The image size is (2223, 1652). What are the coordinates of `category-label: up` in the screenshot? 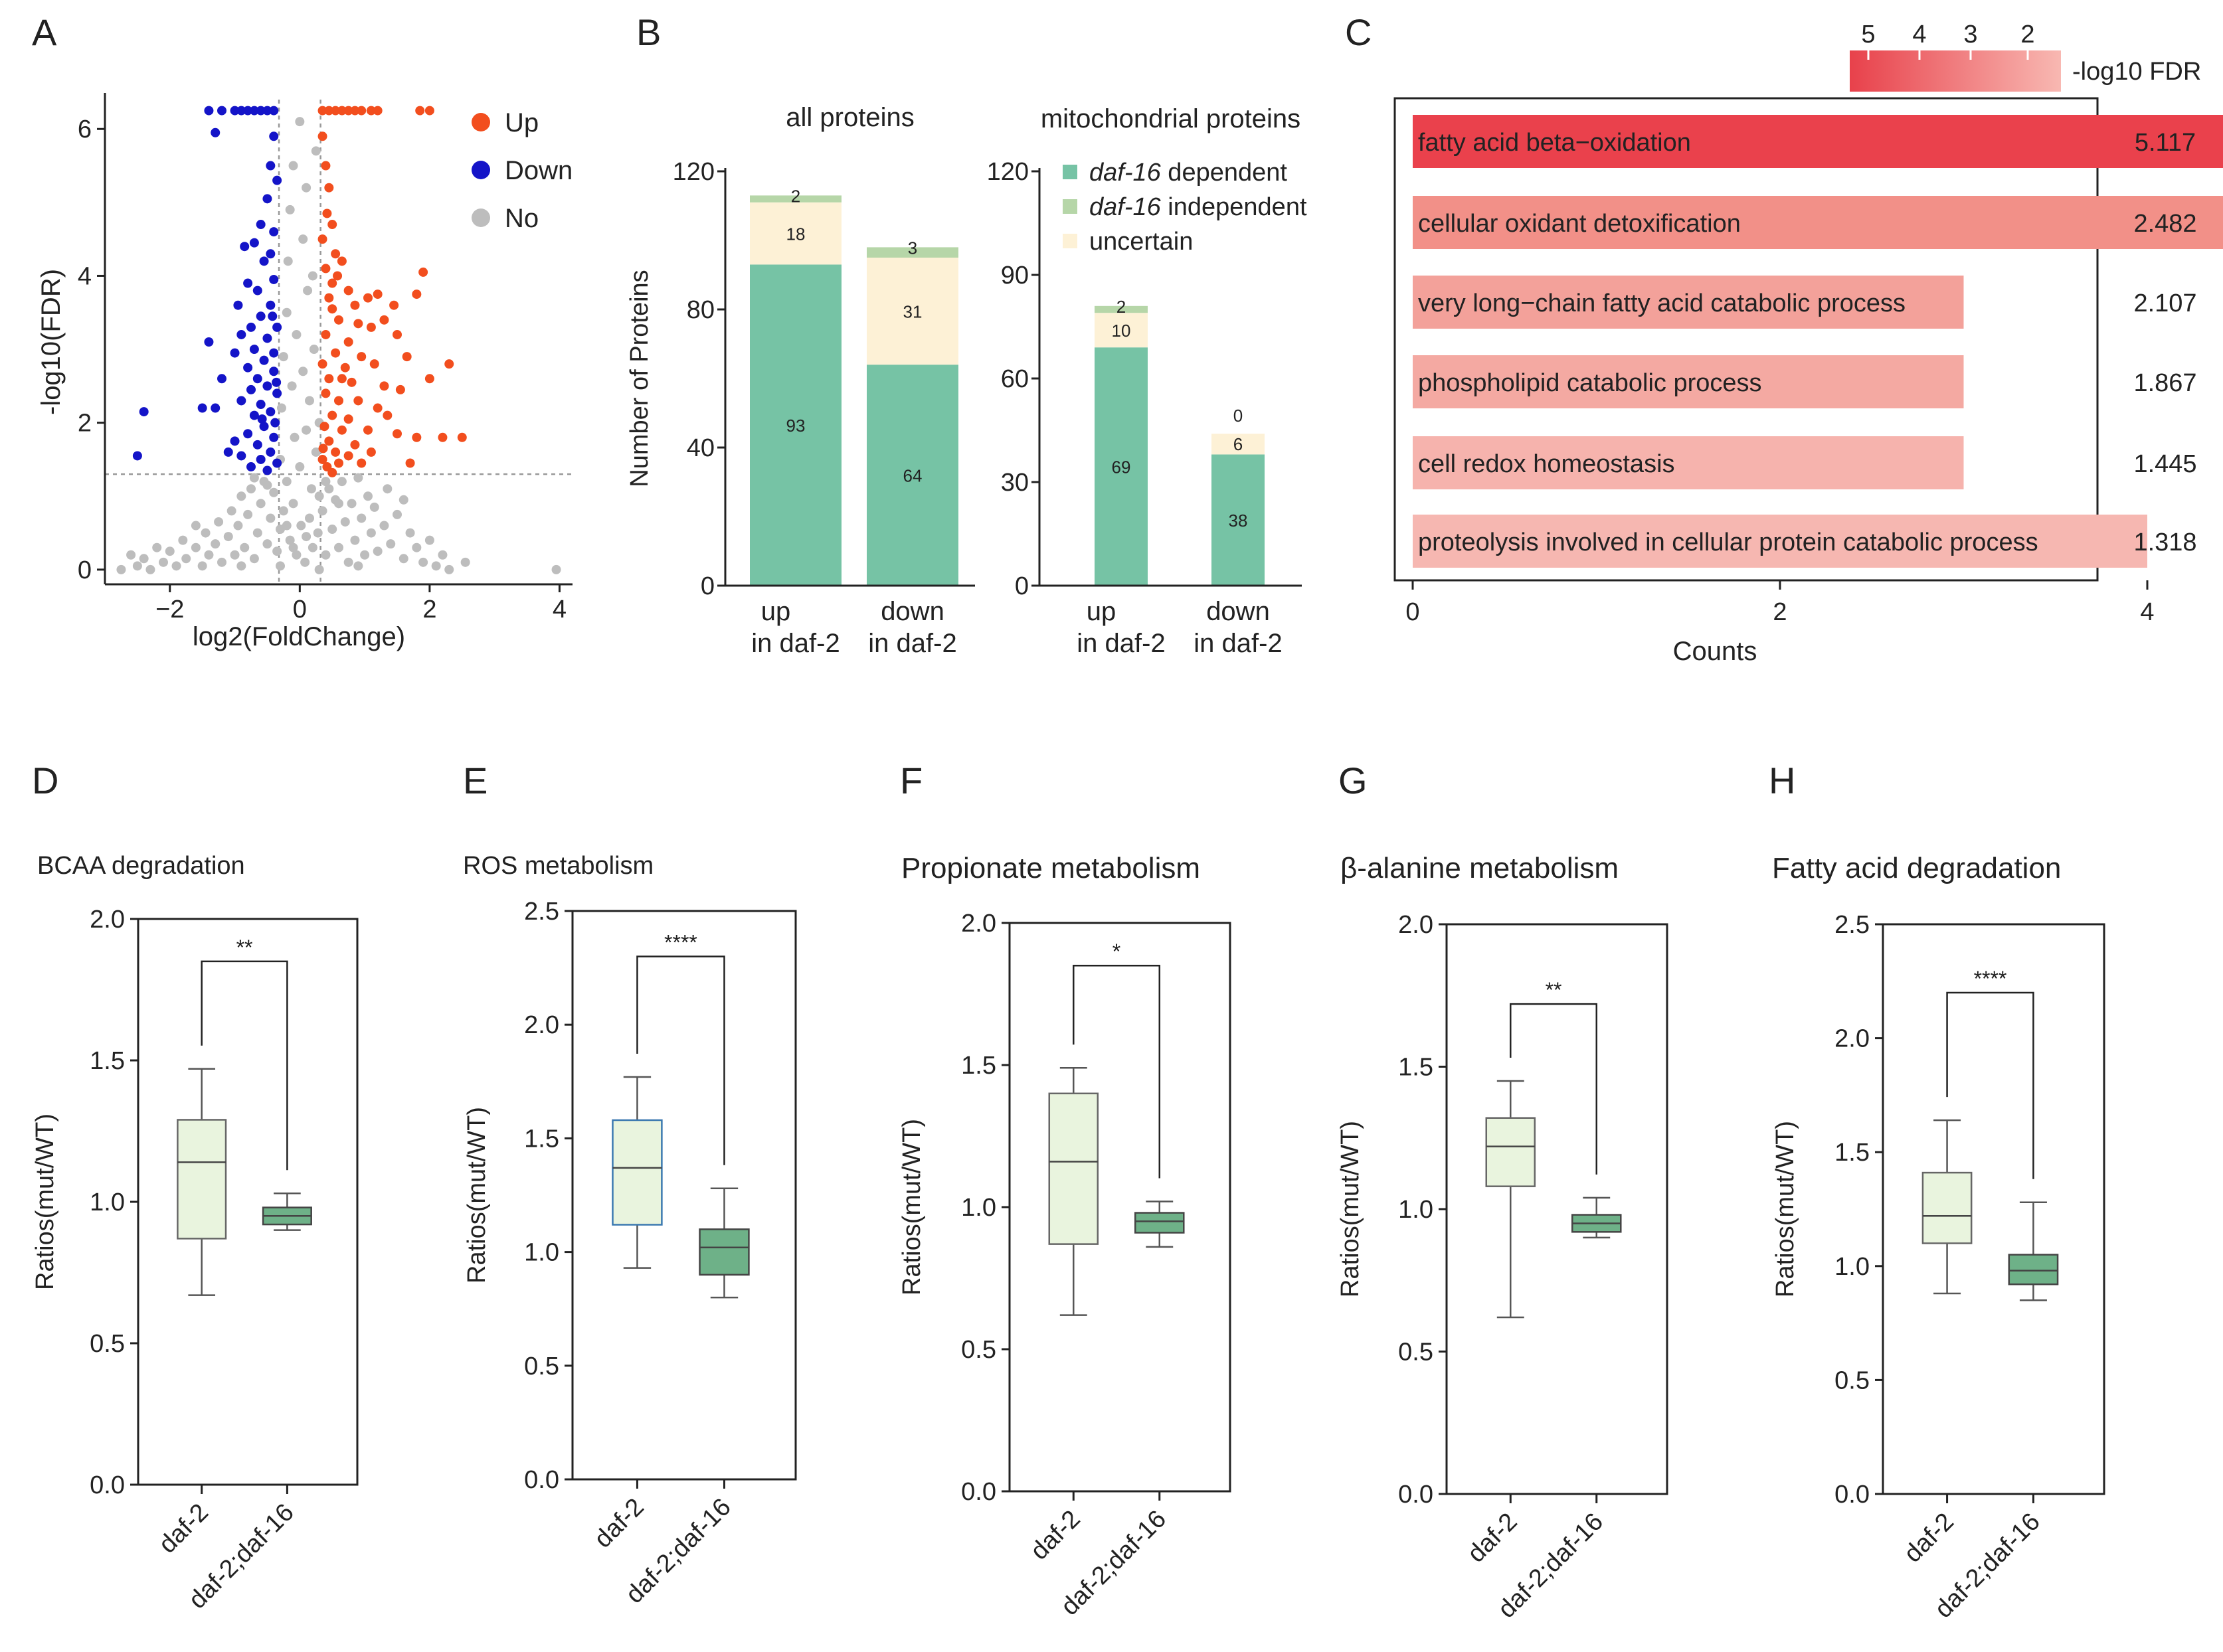 It's located at (776, 611).